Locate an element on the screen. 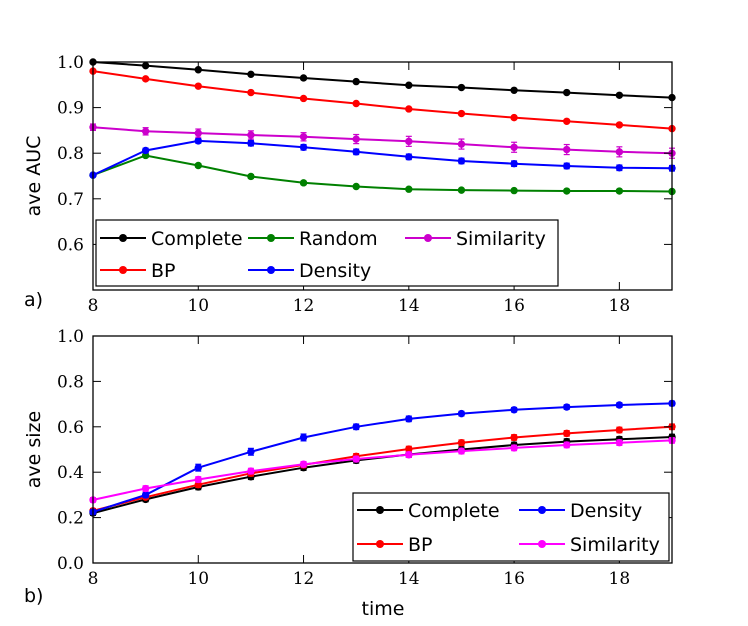 The width and height of the screenshot is (748, 626). b-legend-label: Similarity is located at coordinates (615, 545).